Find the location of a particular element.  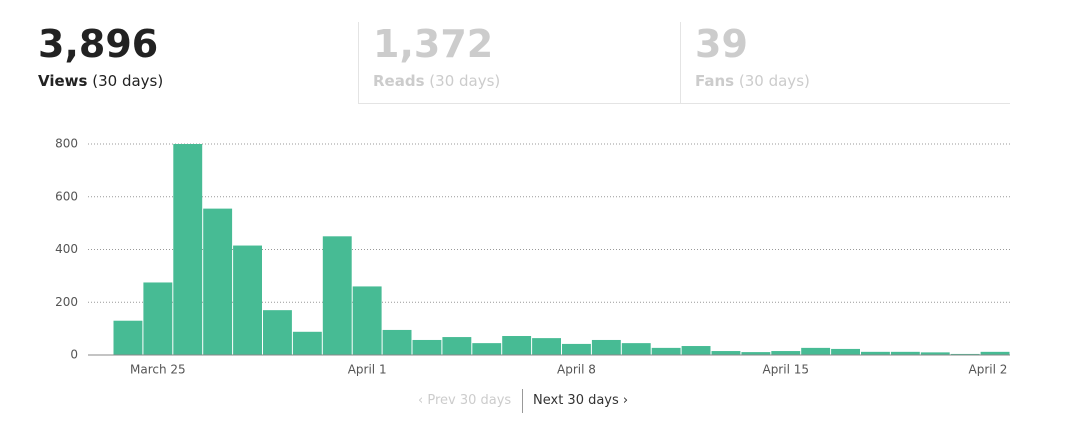

tab-value: 1,372 is located at coordinates (433, 44).